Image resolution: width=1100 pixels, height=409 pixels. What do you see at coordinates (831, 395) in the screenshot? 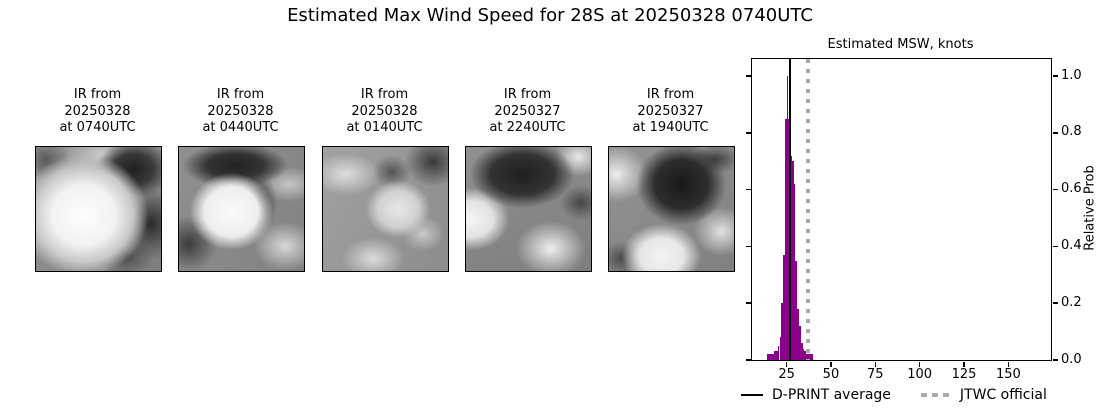
I see `legend-label-dprint: D-PRINT average` at bounding box center [831, 395].